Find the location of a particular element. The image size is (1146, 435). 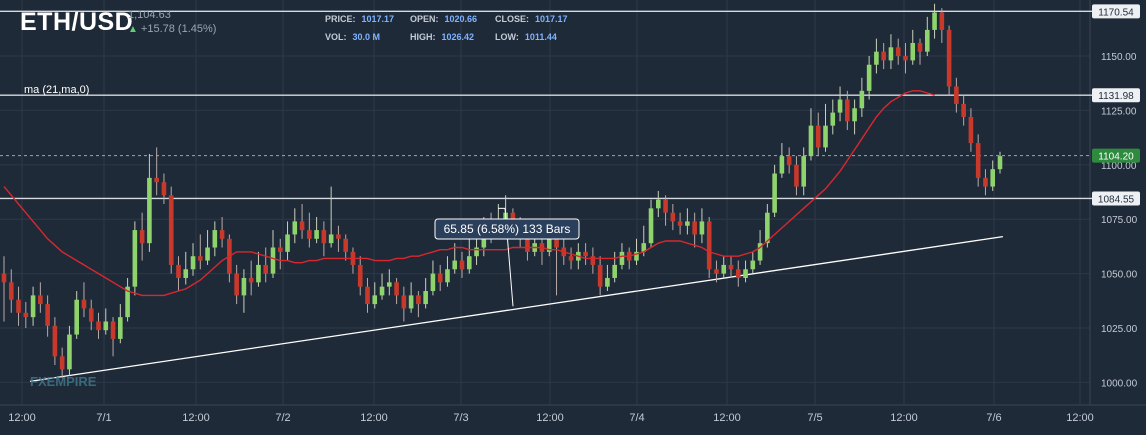

stat-high: HIGH: 1026.42 is located at coordinates (442, 37).